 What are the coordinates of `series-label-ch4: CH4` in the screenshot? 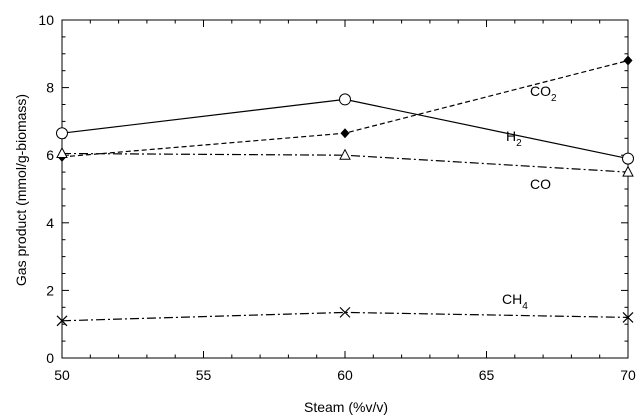 It's located at (515, 301).